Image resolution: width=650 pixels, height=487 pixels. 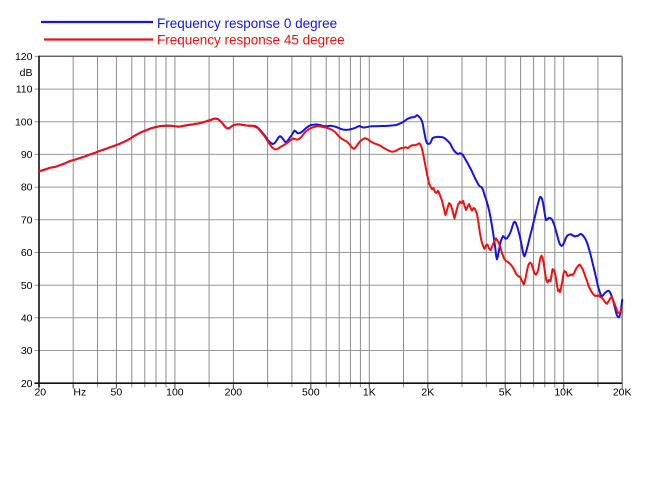 I want to click on svg-text: 2K, so click(x=427, y=392).